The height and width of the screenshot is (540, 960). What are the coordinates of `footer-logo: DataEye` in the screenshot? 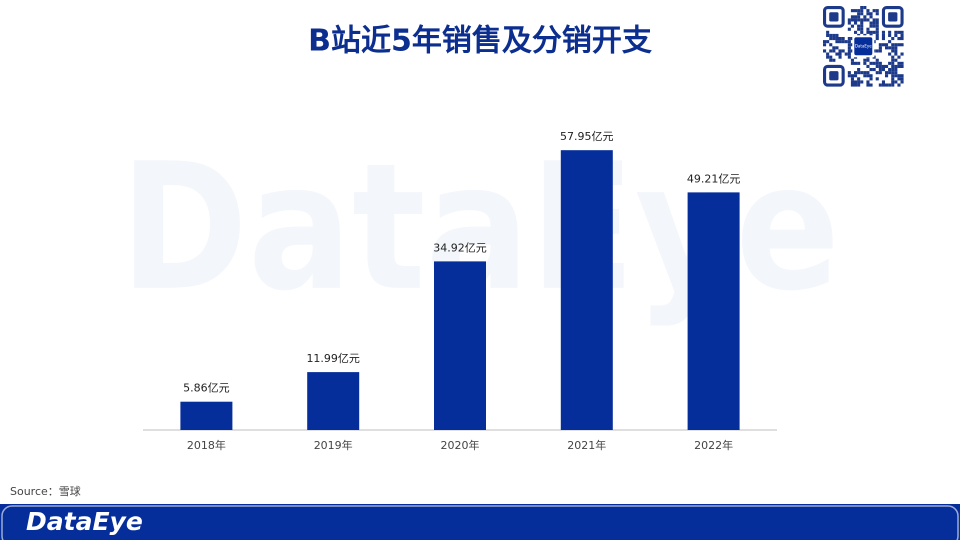 It's located at (84, 521).